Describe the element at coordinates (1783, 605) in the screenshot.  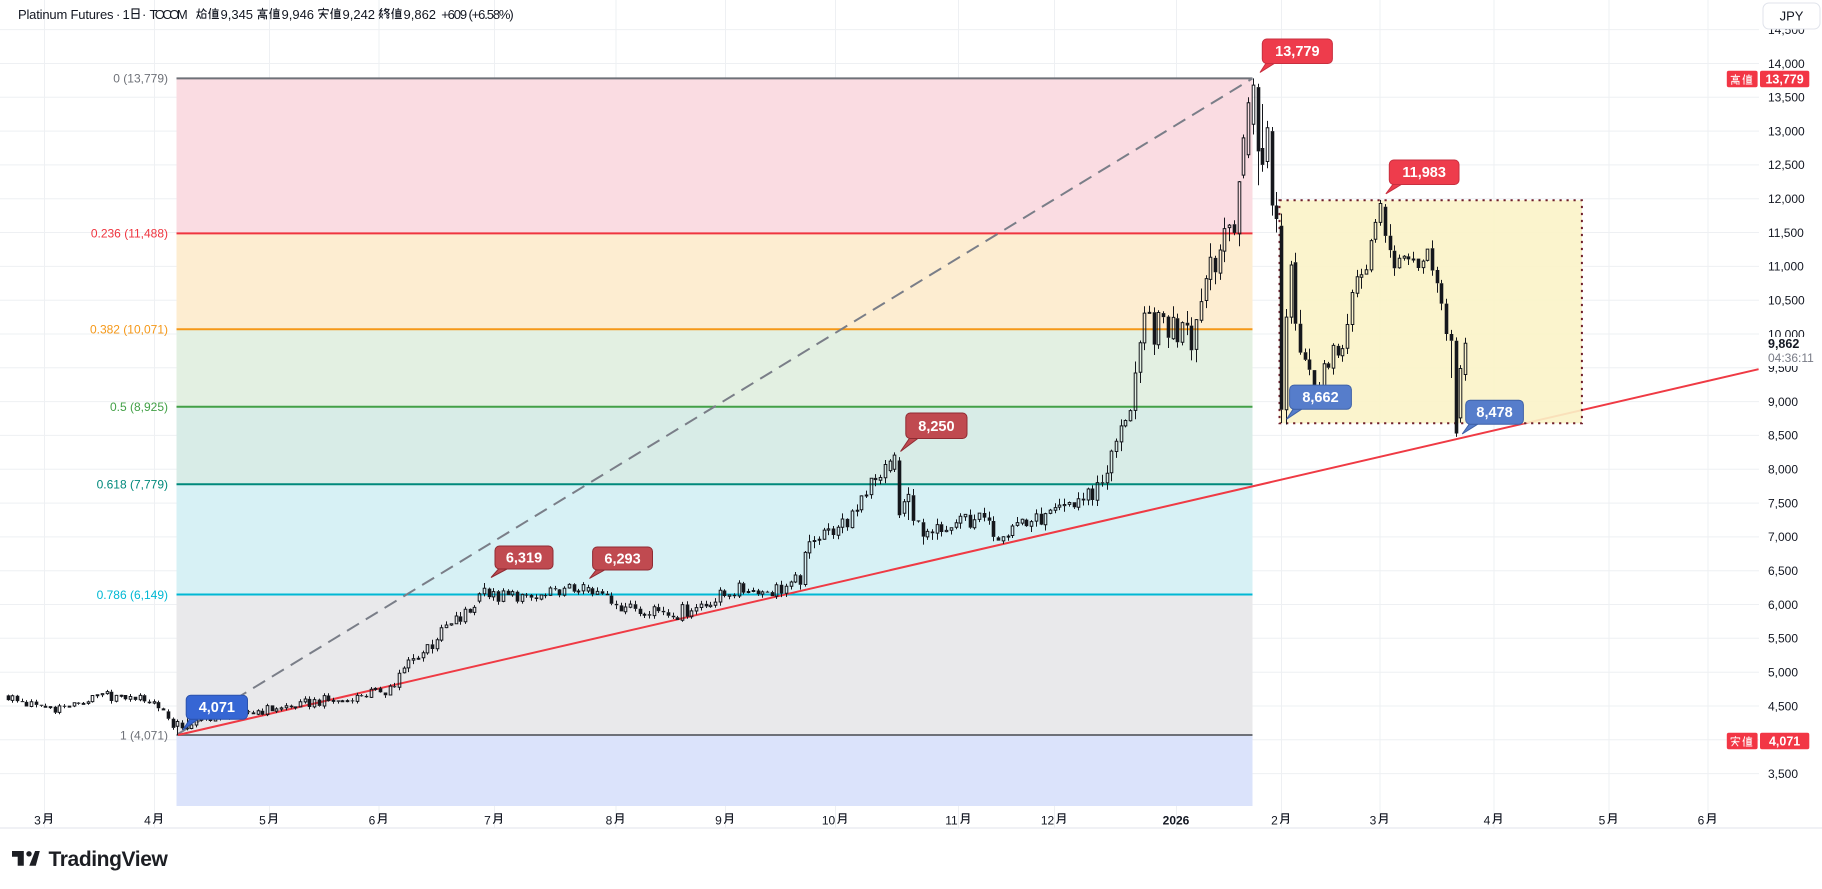
I see `svg-text: 6,000` at that location.